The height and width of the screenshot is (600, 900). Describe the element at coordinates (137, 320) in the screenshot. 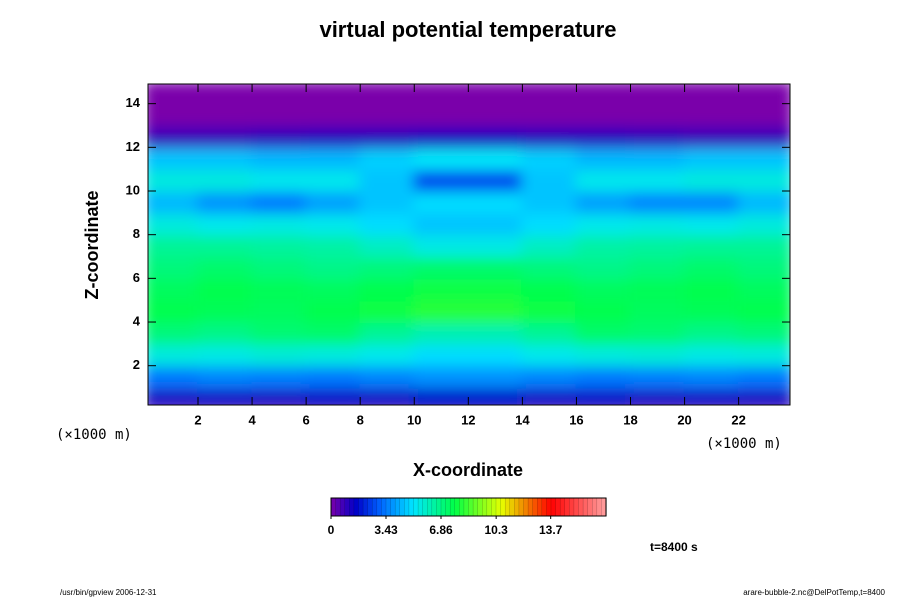

I see `y-tick-label: 4` at that location.